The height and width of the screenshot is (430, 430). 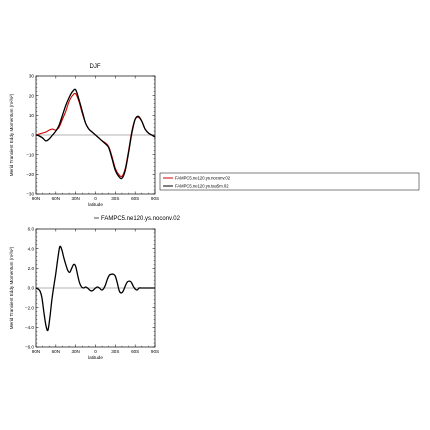 I want to click on top-x-tick-label: 30N, so click(x=75, y=198).